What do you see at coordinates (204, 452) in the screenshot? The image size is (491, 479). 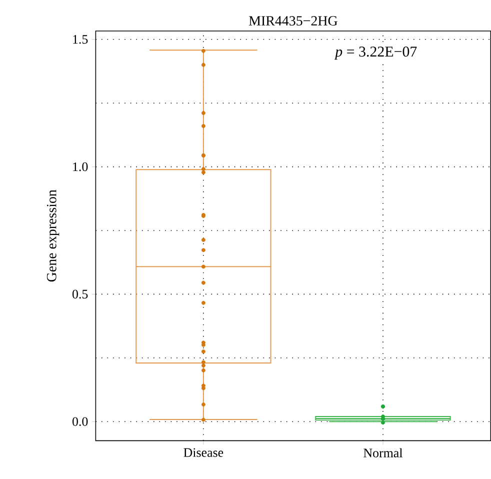 I see `x-tick-label: Disease` at bounding box center [204, 452].